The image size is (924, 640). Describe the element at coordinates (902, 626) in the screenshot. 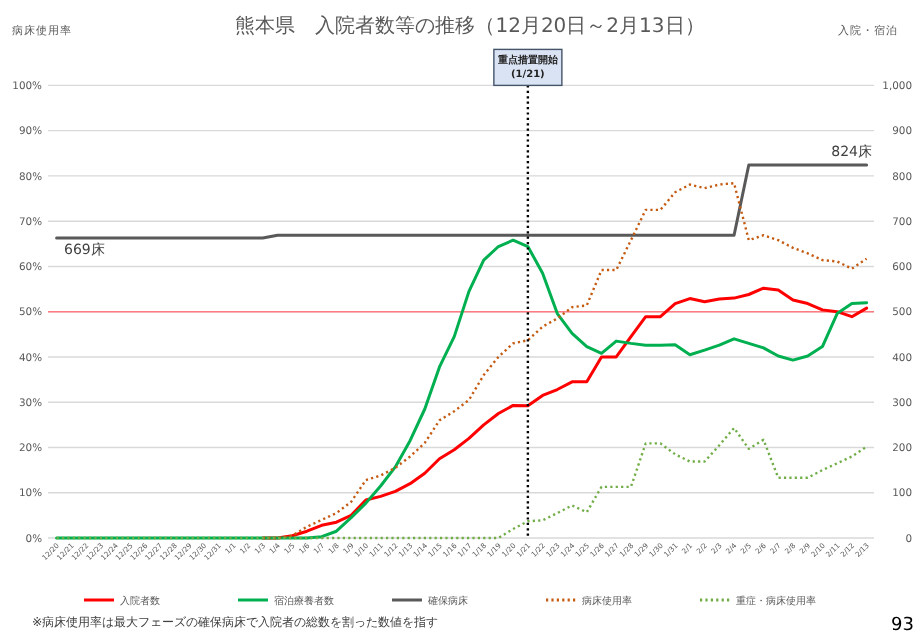

I see `text: 93` at that location.